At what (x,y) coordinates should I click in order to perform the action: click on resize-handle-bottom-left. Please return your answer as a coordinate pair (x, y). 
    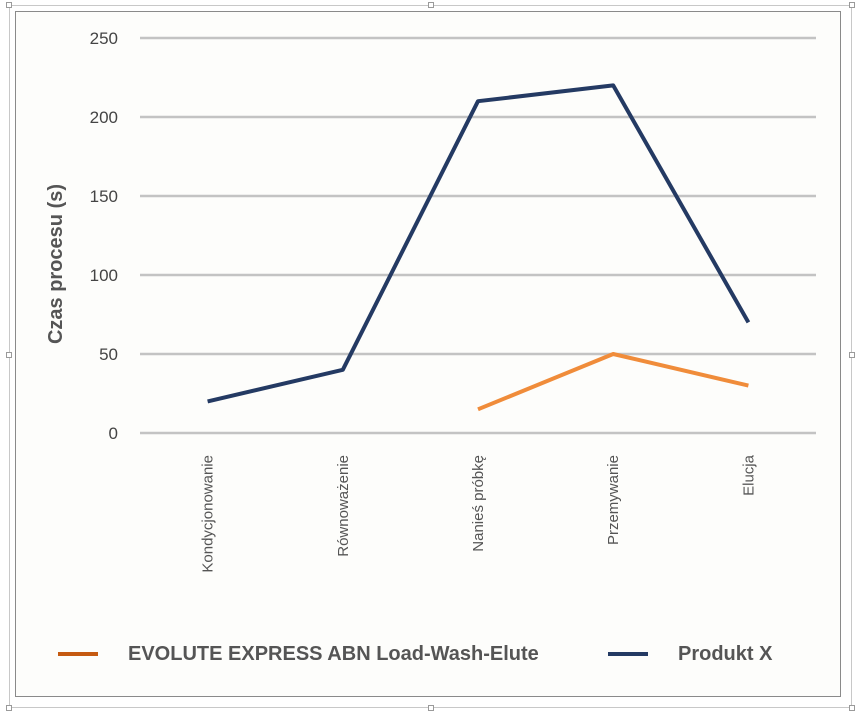
    Looking at the image, I should click on (9, 708).